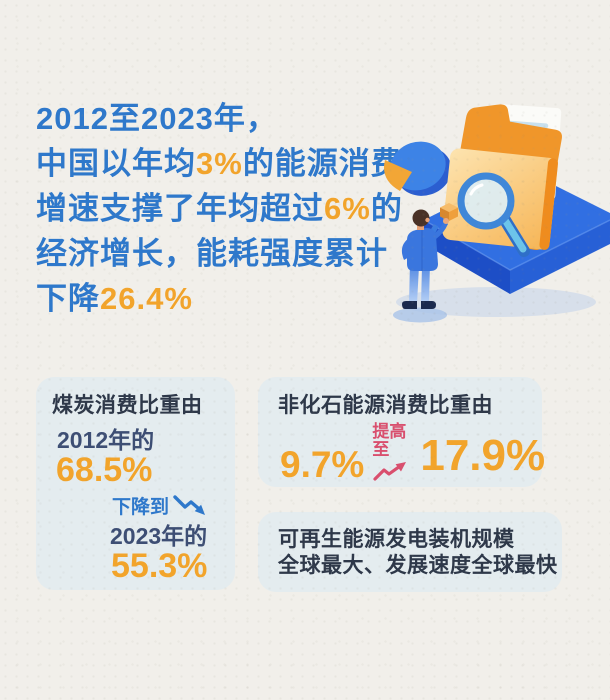 The image size is (610, 700). I want to click on down-trend-arrow-icon, so click(189, 505).